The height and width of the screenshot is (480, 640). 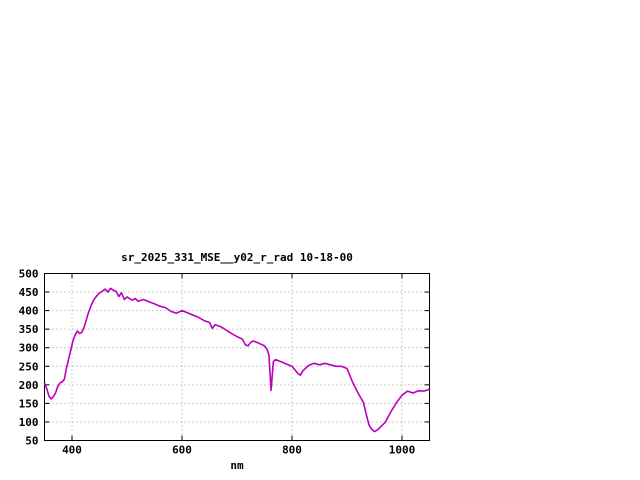 I want to click on y-tick-label: 350, so click(x=29, y=329).